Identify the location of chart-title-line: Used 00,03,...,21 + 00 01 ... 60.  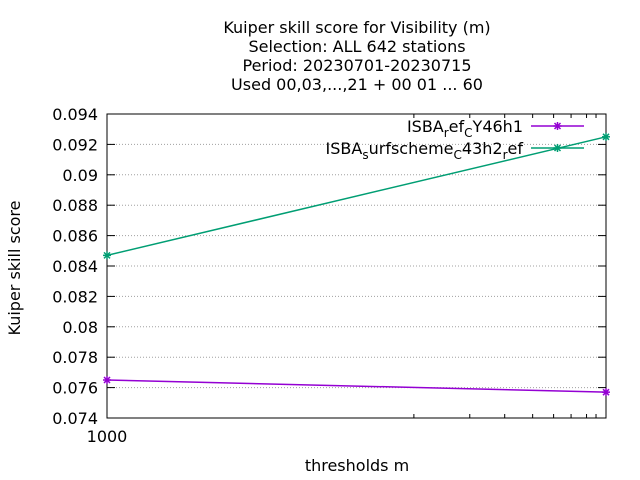
(357, 84).